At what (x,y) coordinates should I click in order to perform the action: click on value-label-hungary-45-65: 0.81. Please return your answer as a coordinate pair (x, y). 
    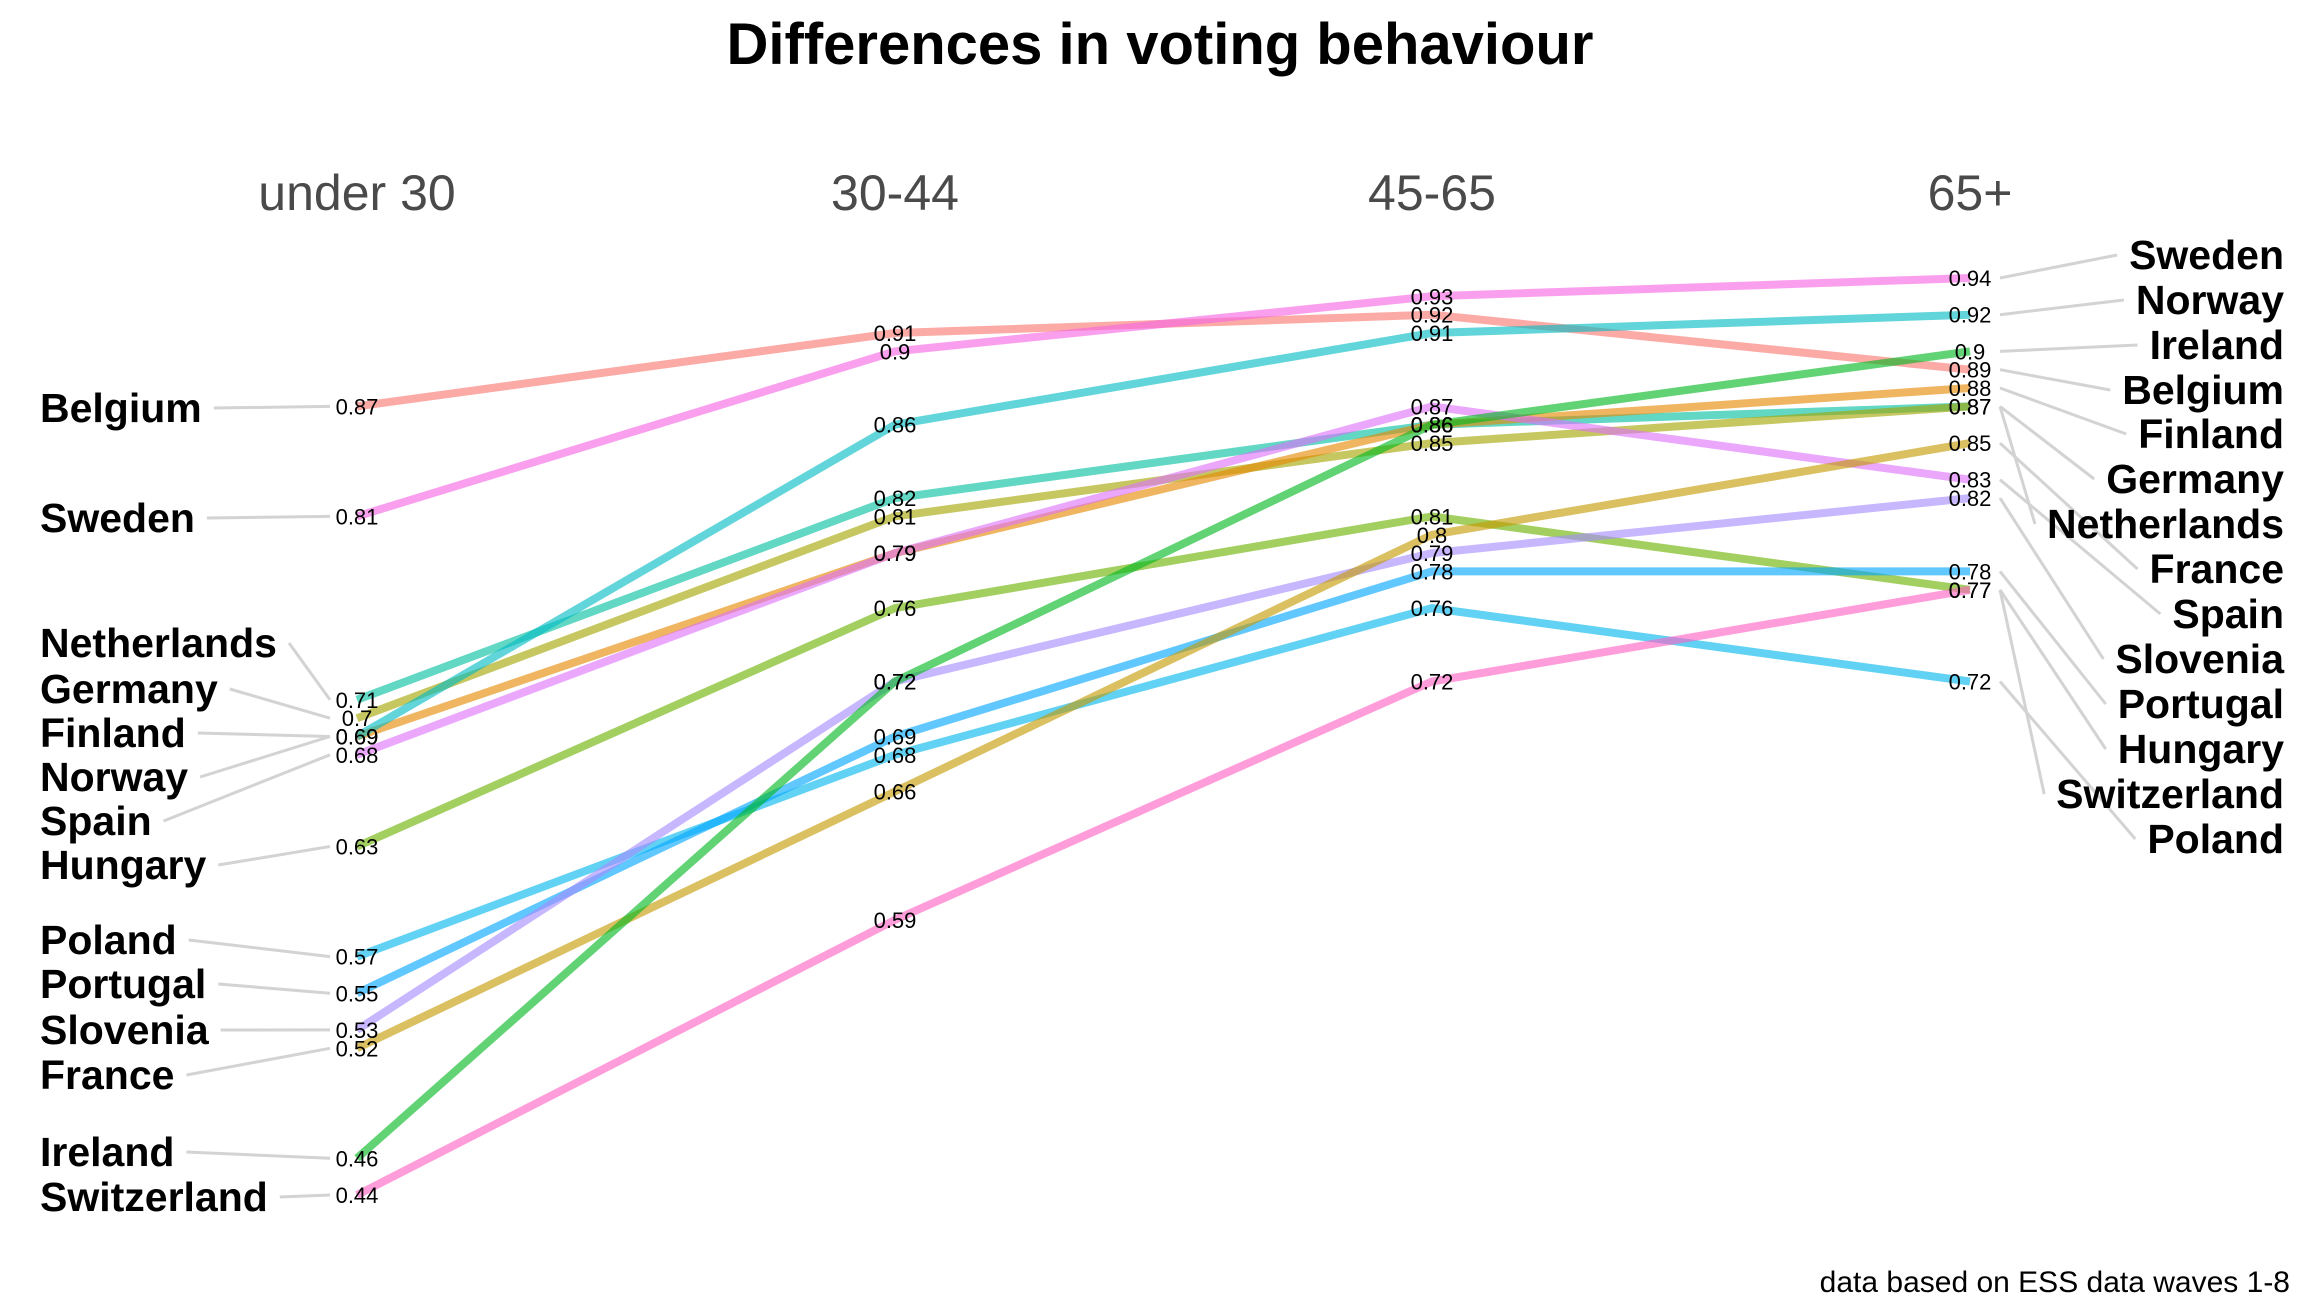
    Looking at the image, I should click on (1432, 516).